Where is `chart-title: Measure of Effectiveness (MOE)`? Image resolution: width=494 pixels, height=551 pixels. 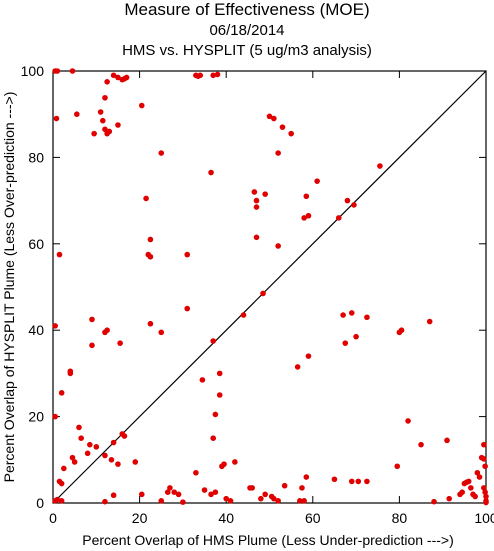
chart-title: Measure of Effectiveness (MOE) is located at coordinates (247, 9).